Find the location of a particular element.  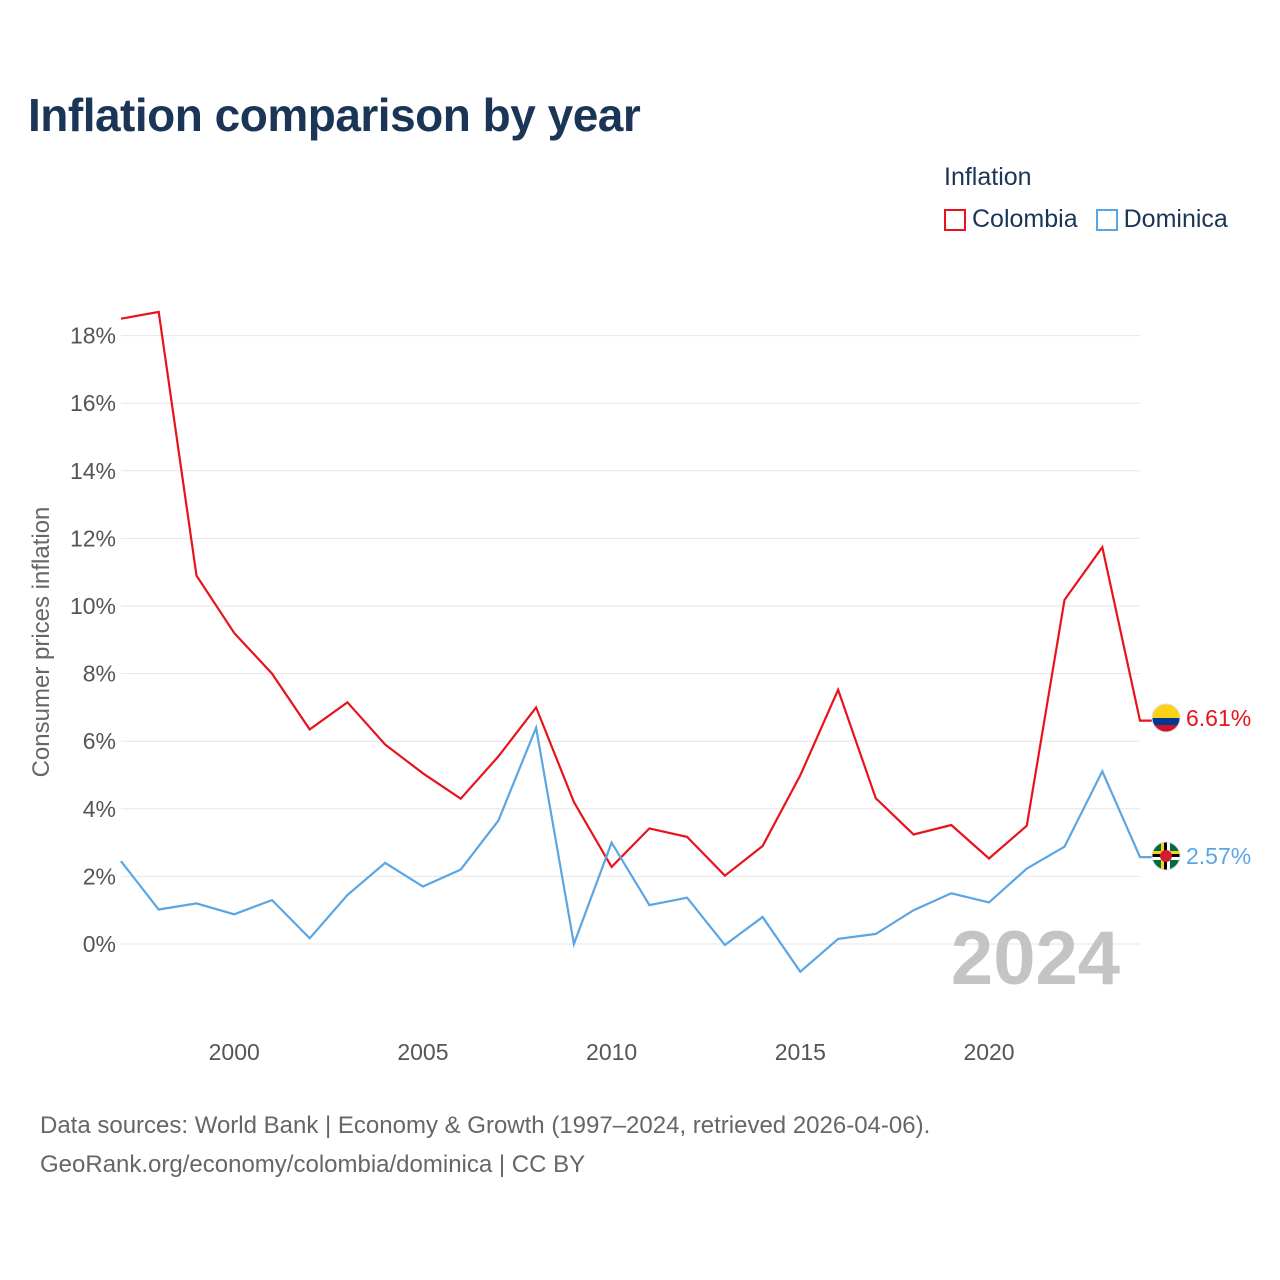

y-tick-label: 18% is located at coordinates (93, 336).